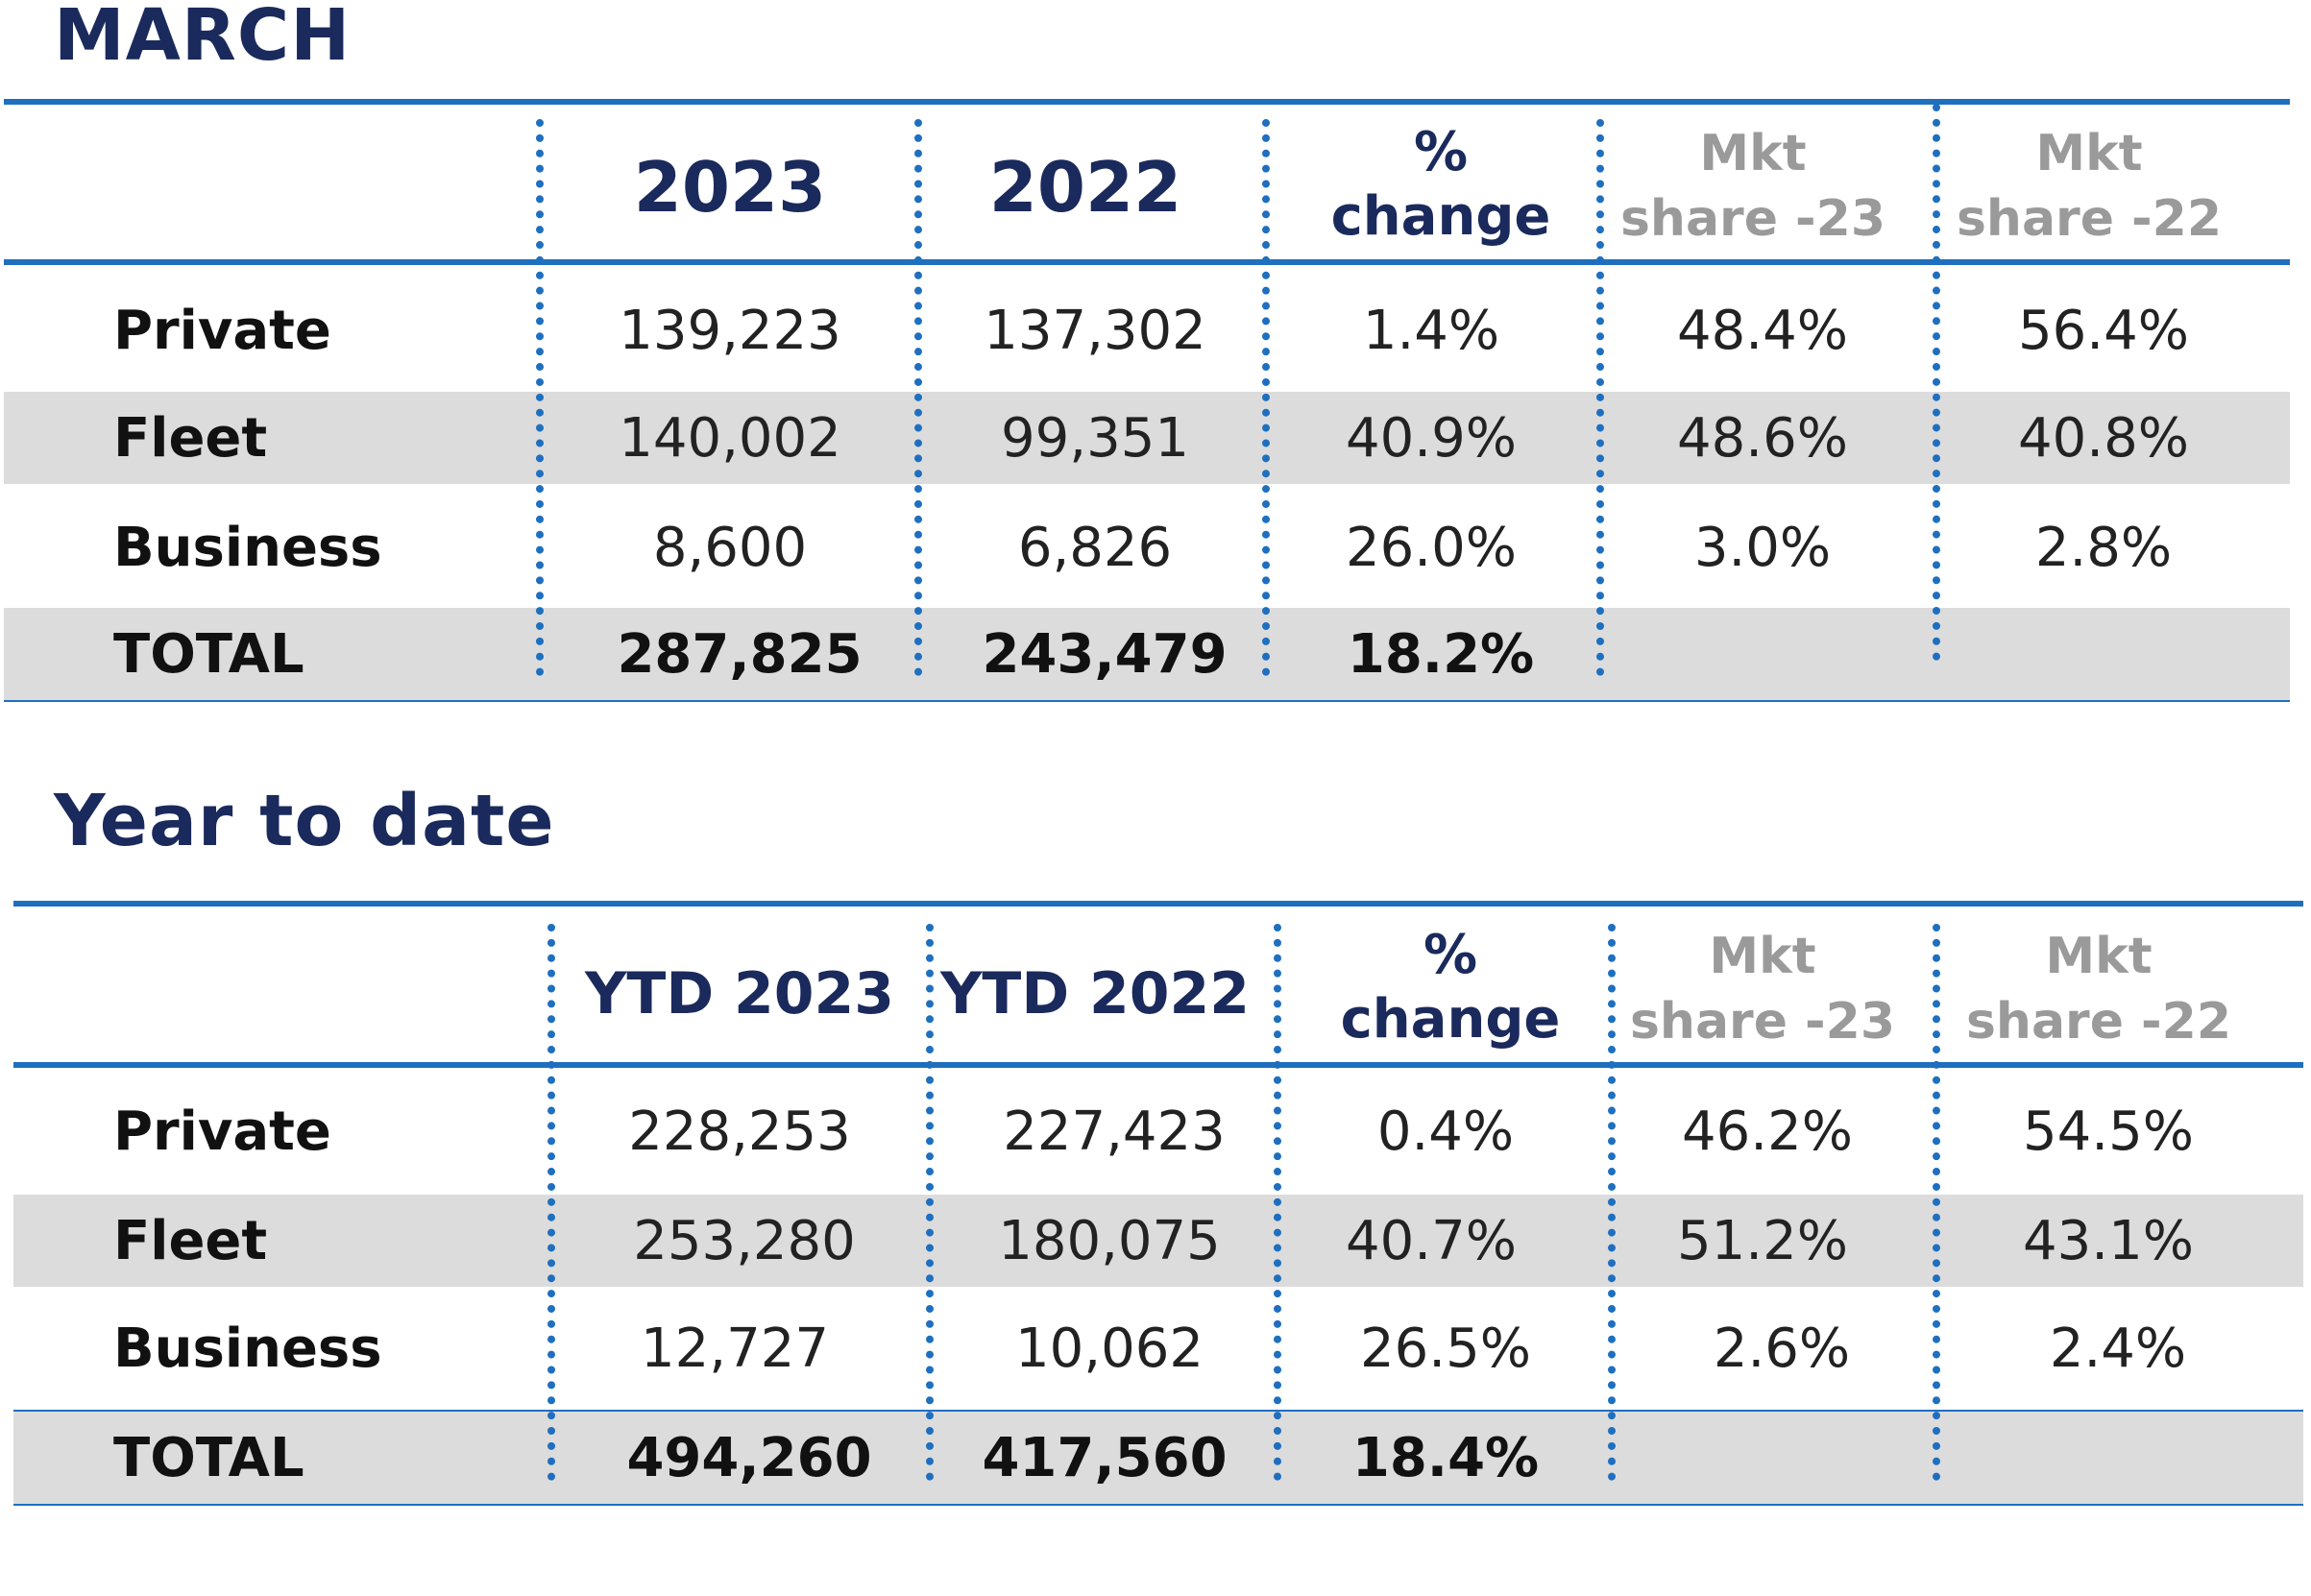  What do you see at coordinates (730, 438) in the screenshot?
I see `cell-2023: 140,002` at bounding box center [730, 438].